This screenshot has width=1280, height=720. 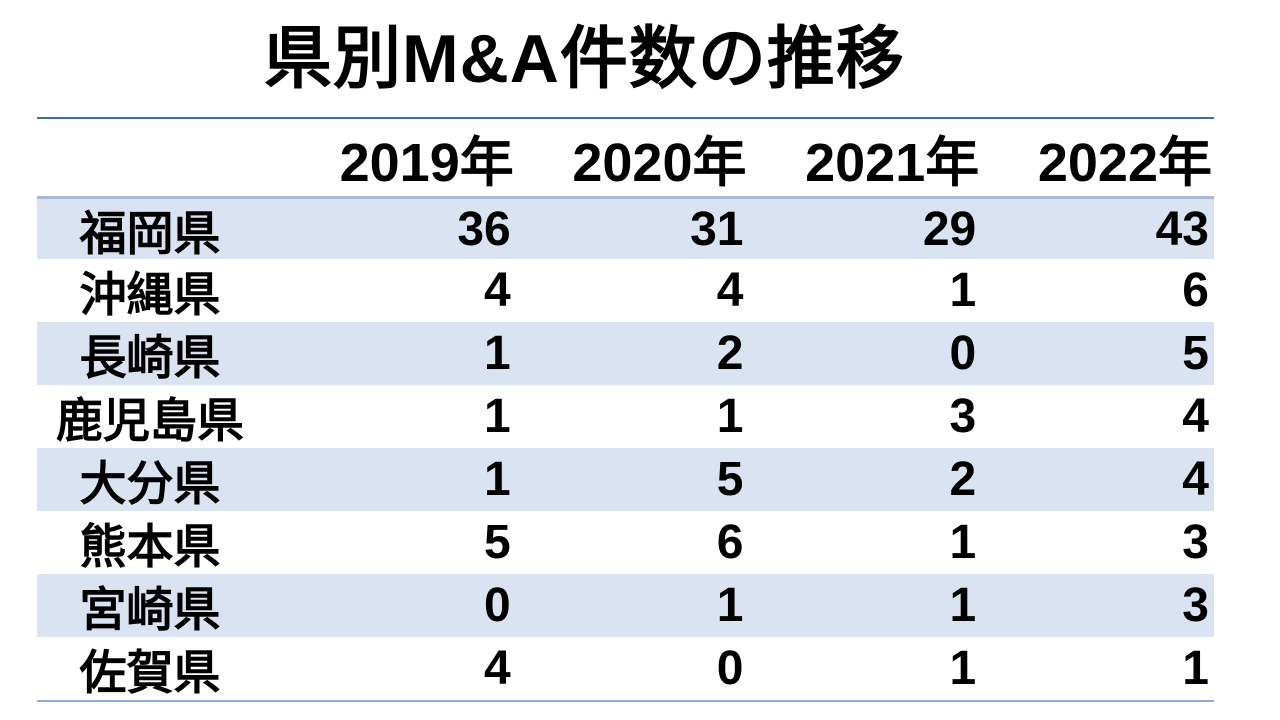 I want to click on table-row-oita: 大分県 1 5 2 4, so click(x=625, y=479).